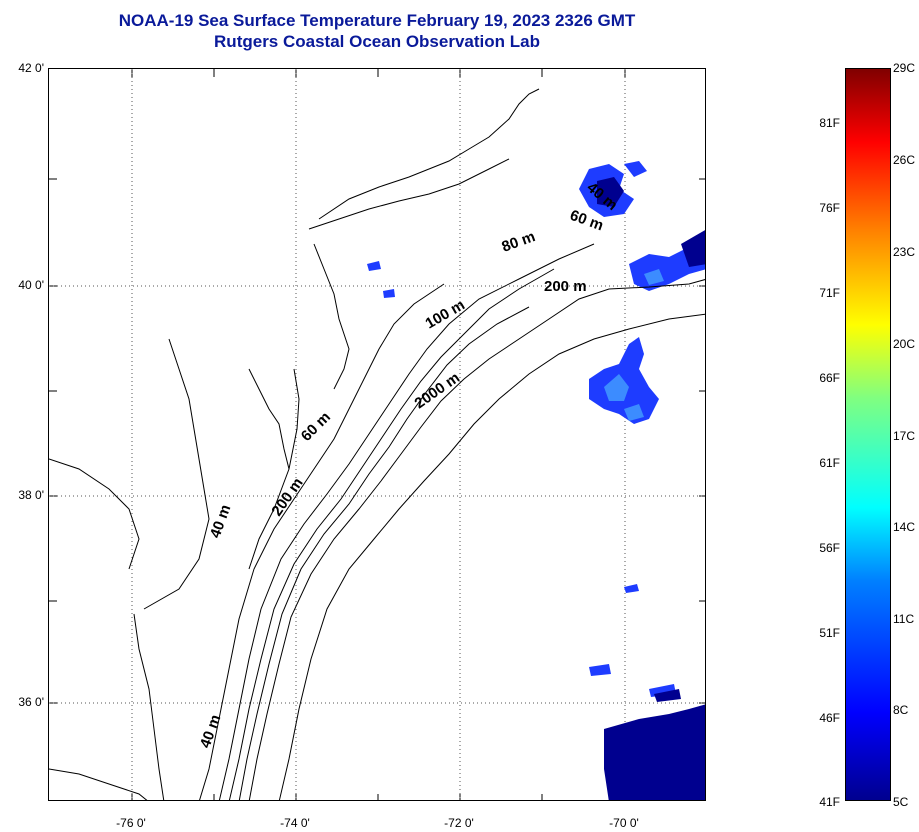 This screenshot has width=919, height=832. Describe the element at coordinates (631, 588) in the screenshot. I see `sst-patch-small3` at that location.